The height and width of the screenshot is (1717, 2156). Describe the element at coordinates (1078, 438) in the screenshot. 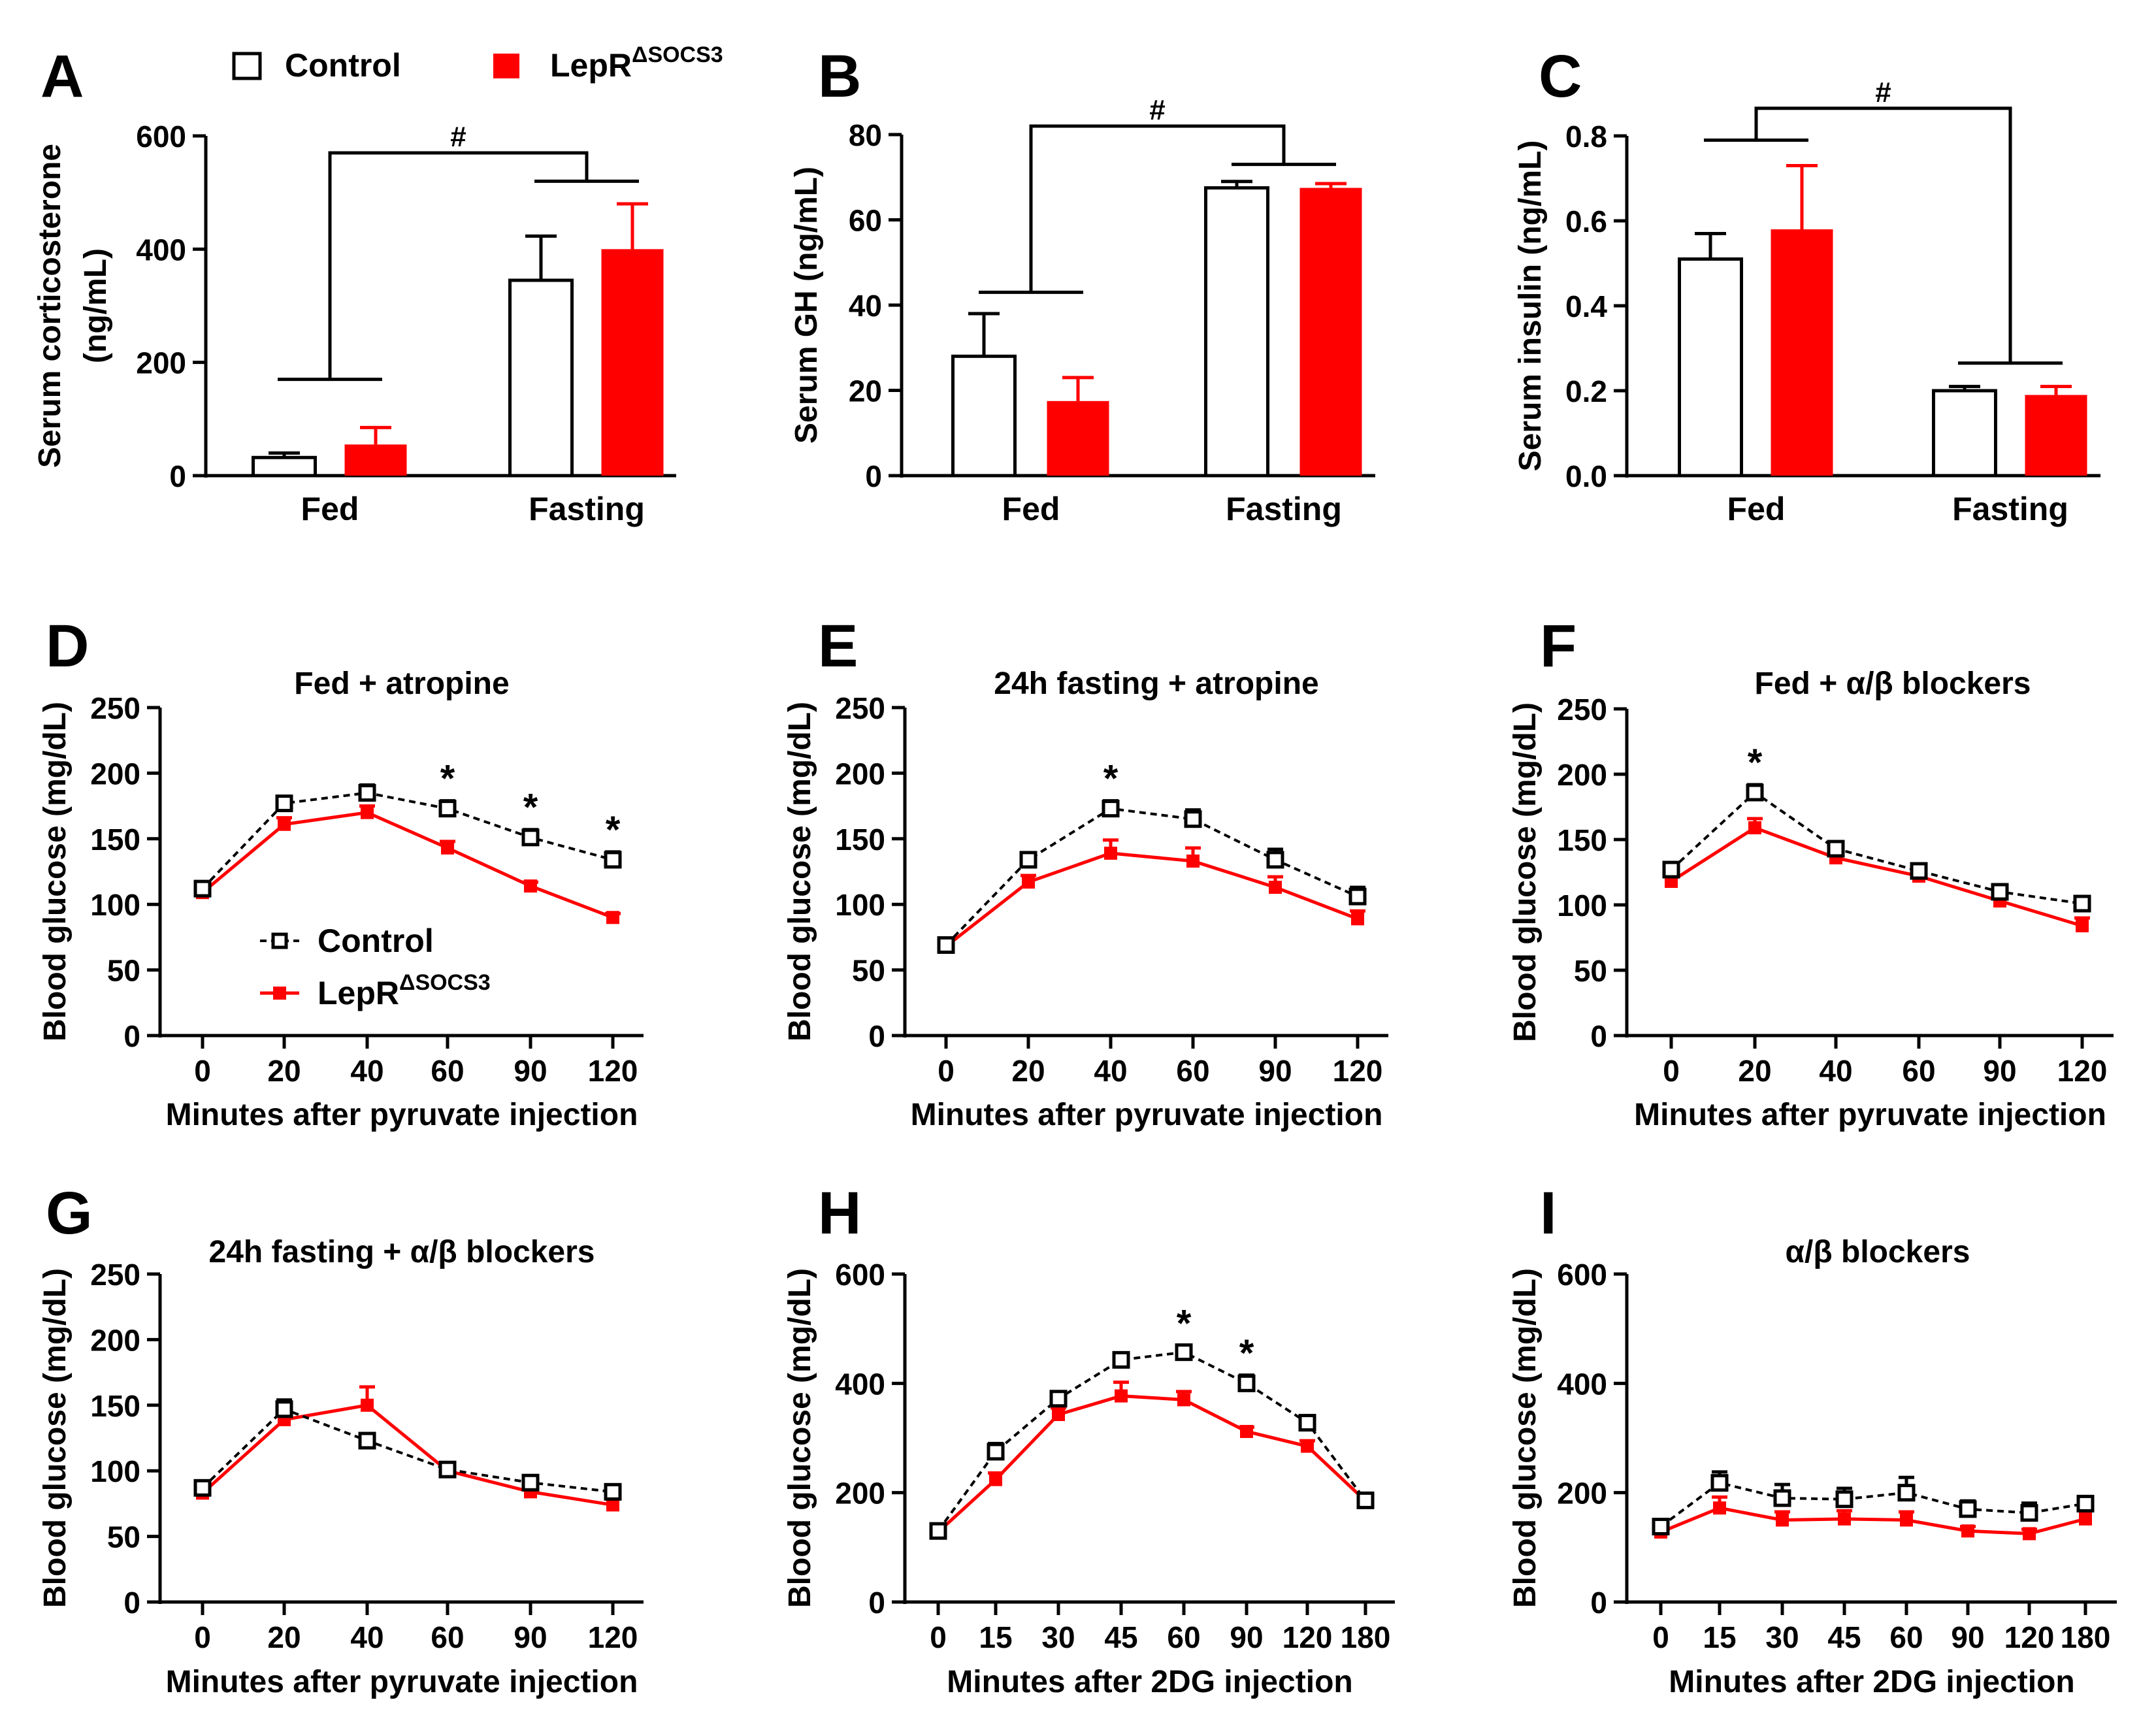

I see `bar-lepr` at that location.